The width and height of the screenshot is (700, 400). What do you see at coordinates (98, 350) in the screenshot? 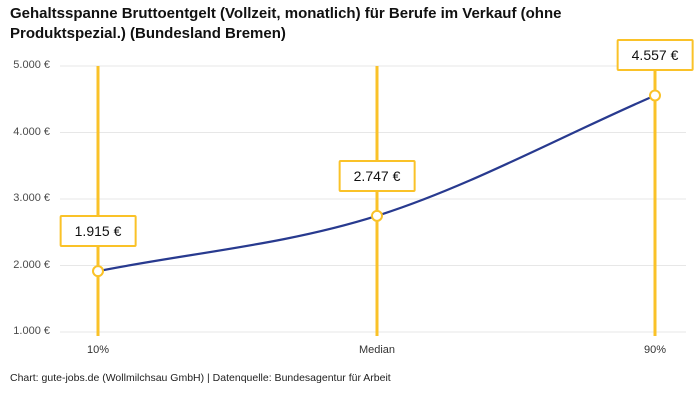
I see `x-axis-tick-label: 10%` at bounding box center [98, 350].